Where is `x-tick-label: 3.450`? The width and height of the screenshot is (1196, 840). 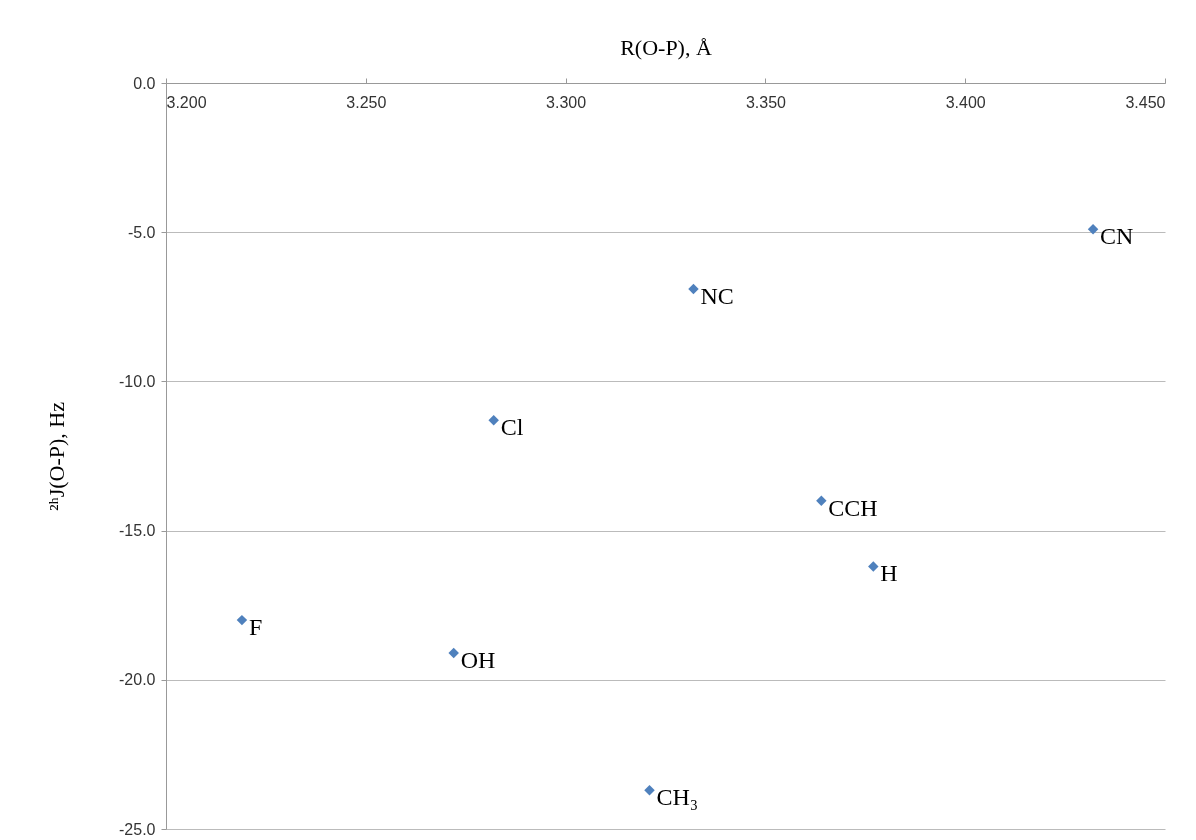 x-tick-label: 3.450 is located at coordinates (1145, 102).